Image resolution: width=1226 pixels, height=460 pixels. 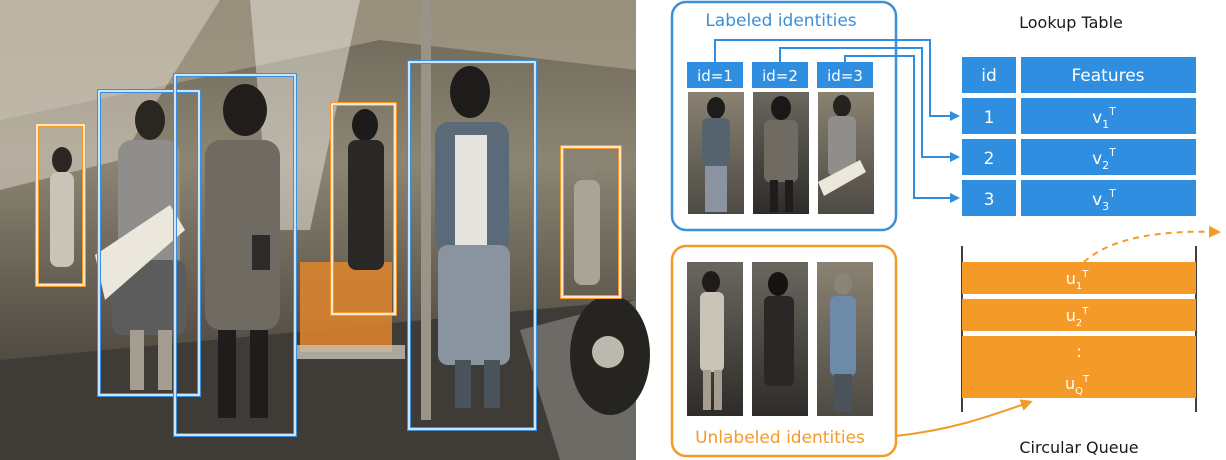 I want to click on lookup-row-3-id-cell, so click(x=989, y=198).